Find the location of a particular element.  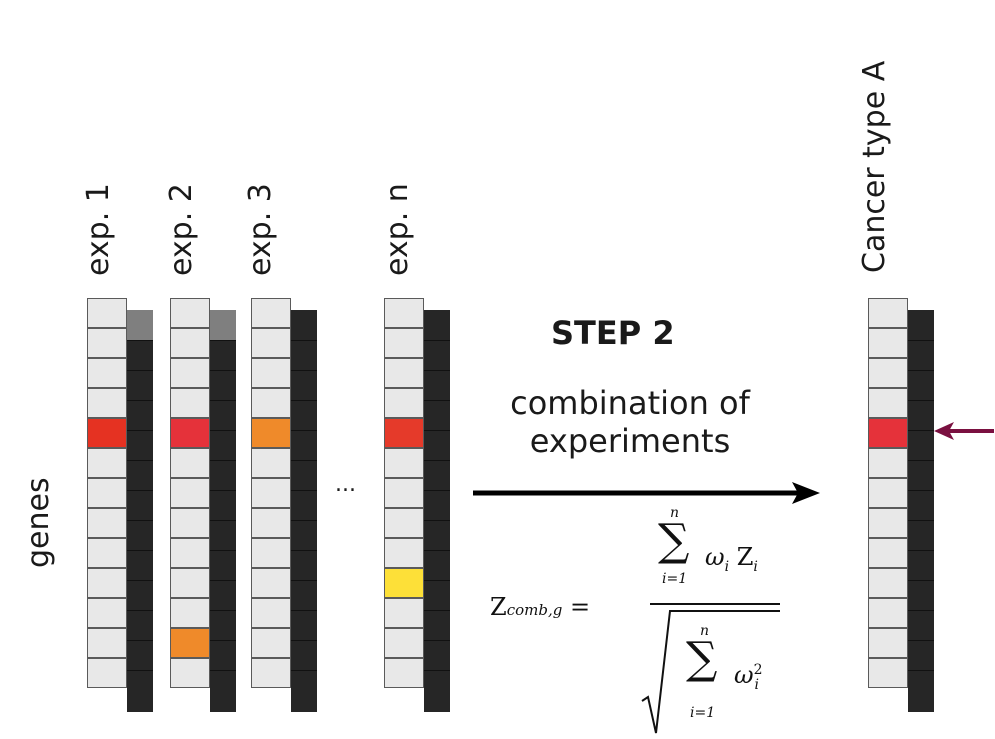

exp-n-label: exp. n is located at coordinates (397, 229).